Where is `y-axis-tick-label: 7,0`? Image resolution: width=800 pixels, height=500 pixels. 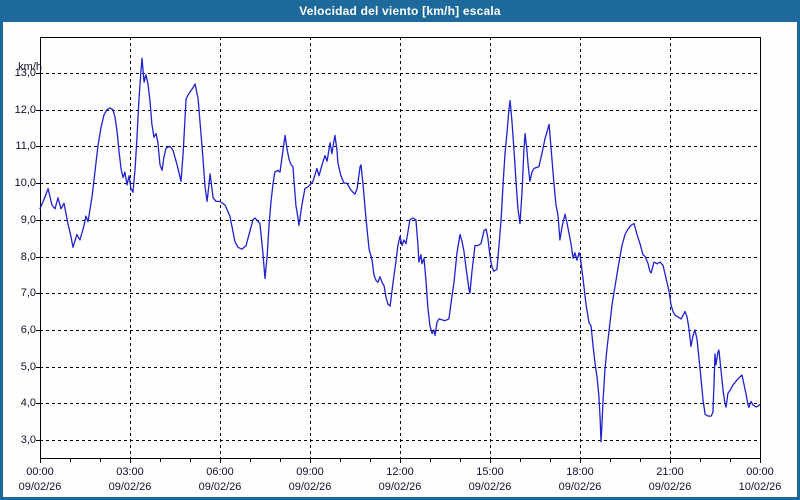
y-axis-tick-label: 7,0 is located at coordinates (28, 292).